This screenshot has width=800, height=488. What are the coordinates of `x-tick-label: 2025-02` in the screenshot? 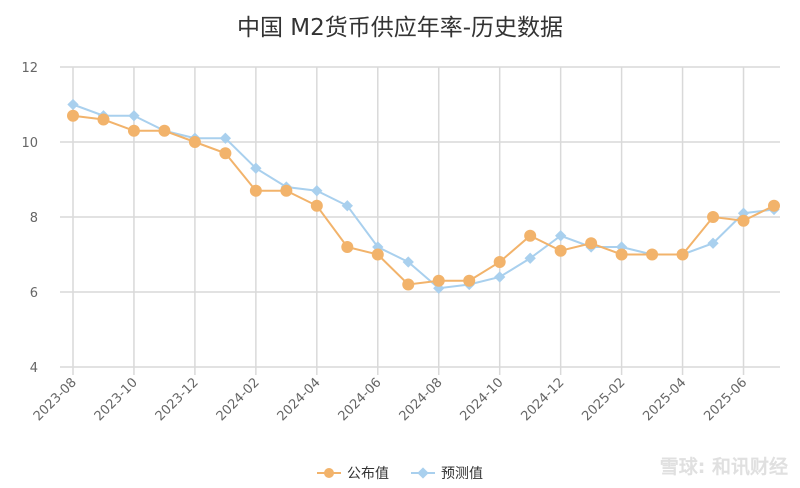 It's located at (603, 399).